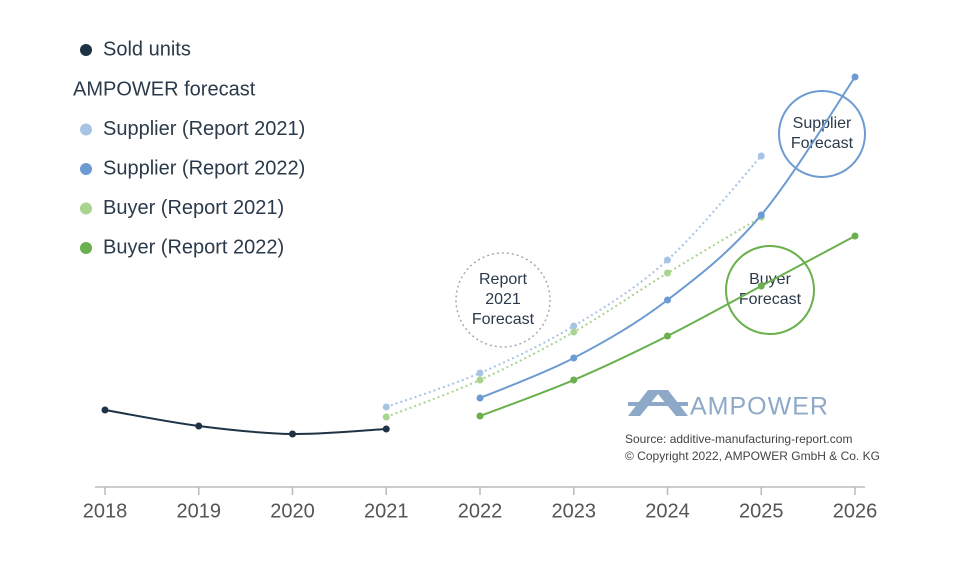  What do you see at coordinates (761, 511) in the screenshot?
I see `x-tick-label: 2025` at bounding box center [761, 511].